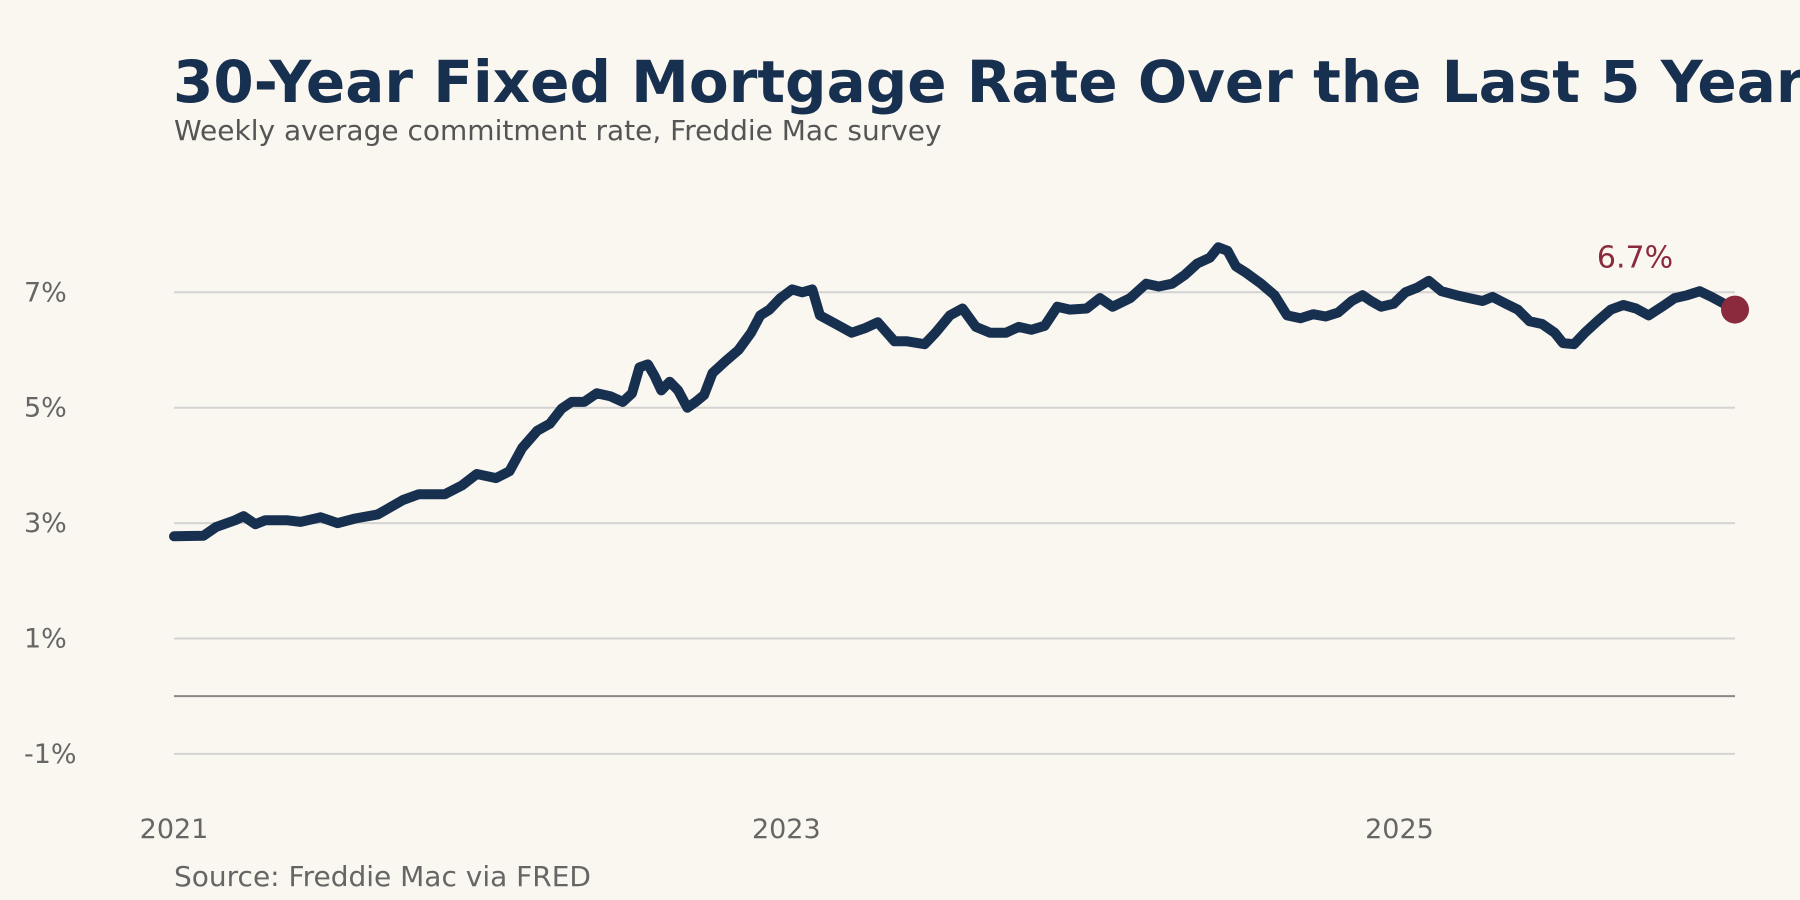 This screenshot has height=900, width=1800. I want to click on y-axis-tick-labels: -1% 1% 3% 5% 7%, so click(50, 523).